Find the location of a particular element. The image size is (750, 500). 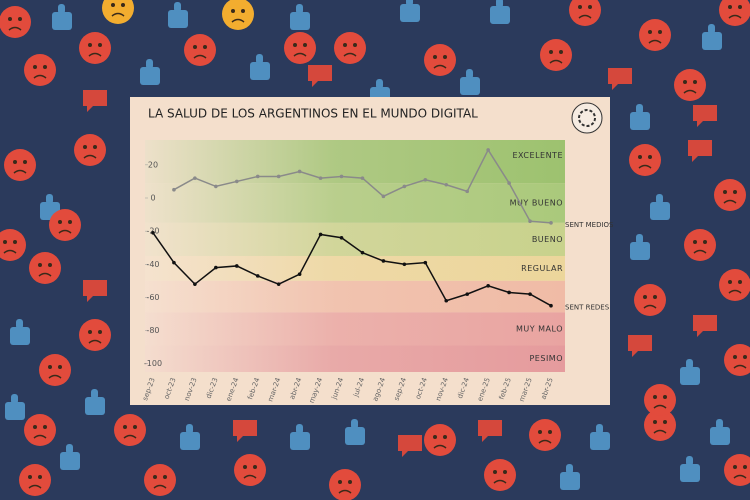

y-tick-label: 0 is located at coordinates (152, 198).